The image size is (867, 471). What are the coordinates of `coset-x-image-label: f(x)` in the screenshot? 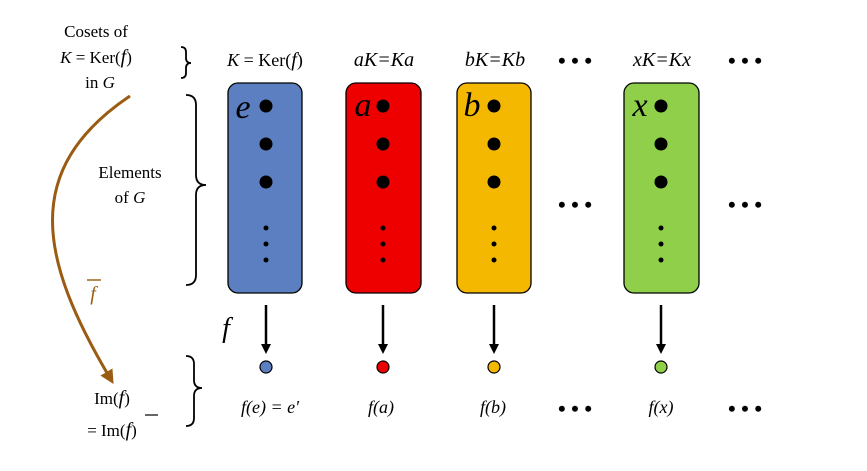 It's located at (661, 407).